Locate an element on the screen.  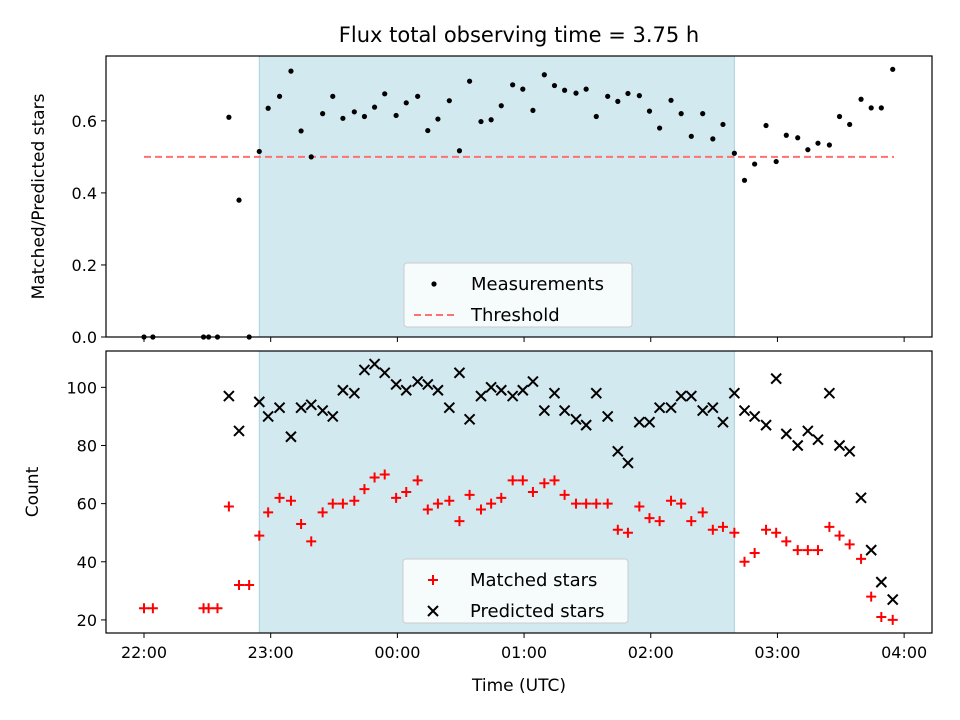
x-tick-label: 03:00 is located at coordinates (777, 652).